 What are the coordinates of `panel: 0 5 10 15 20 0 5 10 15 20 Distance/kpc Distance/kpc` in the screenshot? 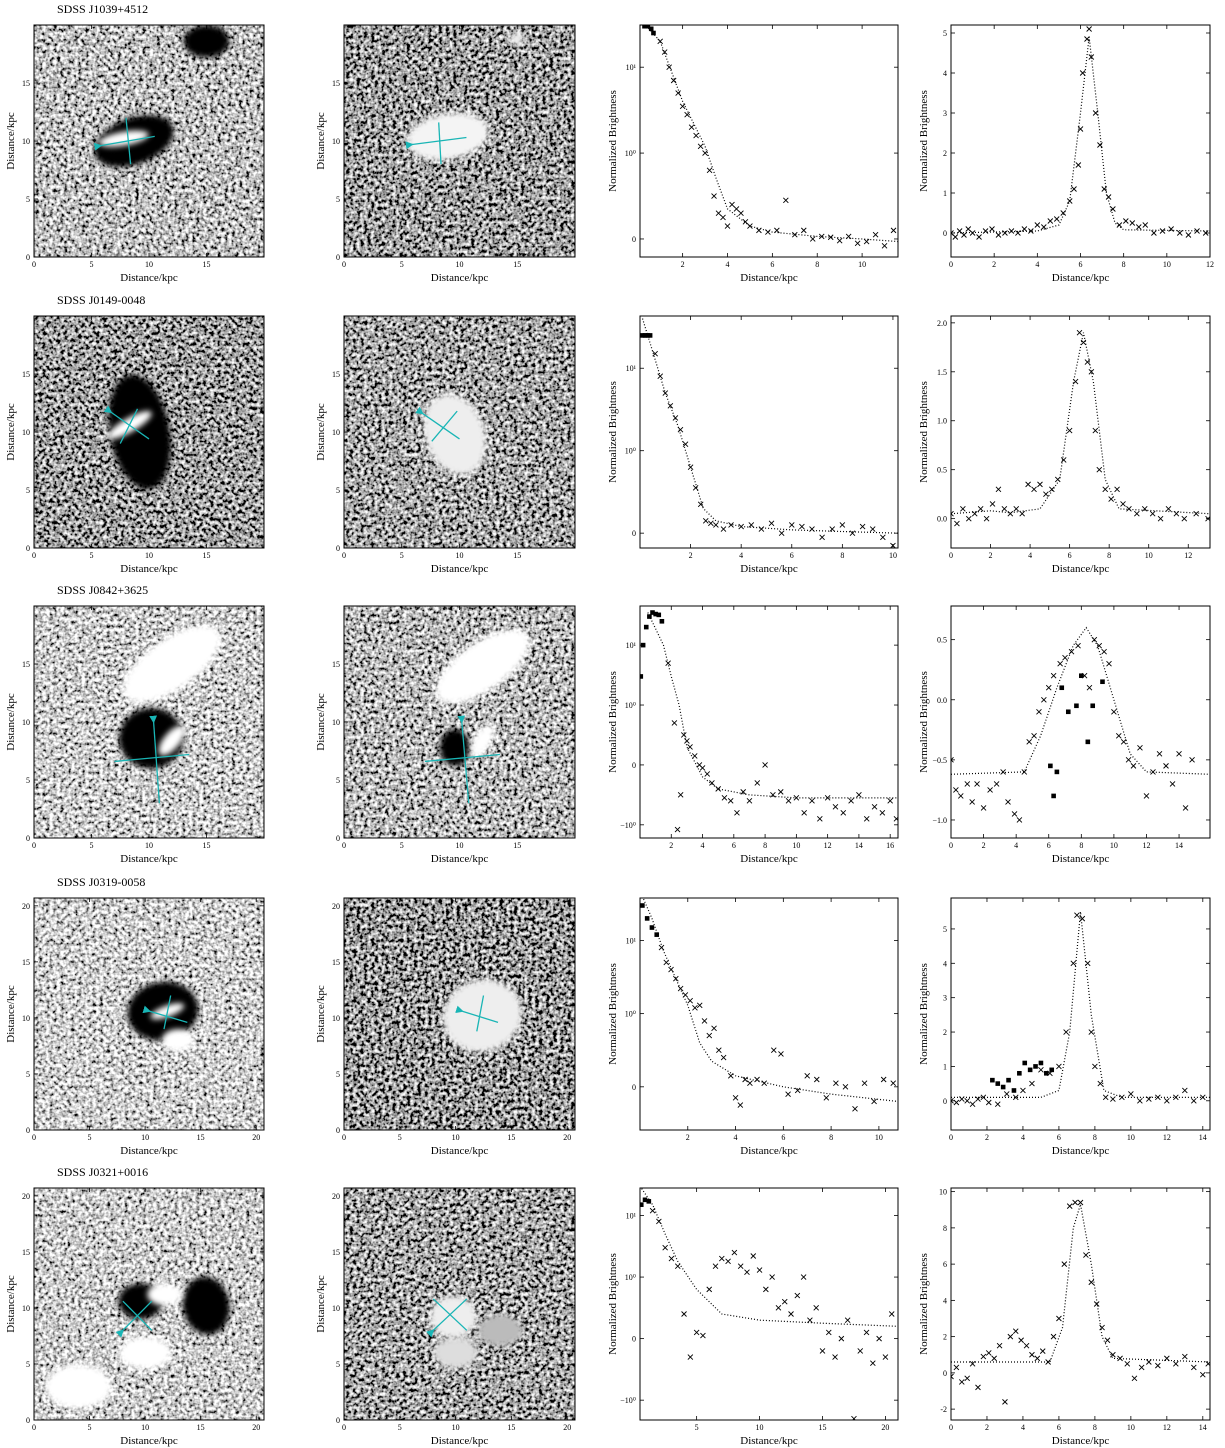 It's located at (445, 1027).